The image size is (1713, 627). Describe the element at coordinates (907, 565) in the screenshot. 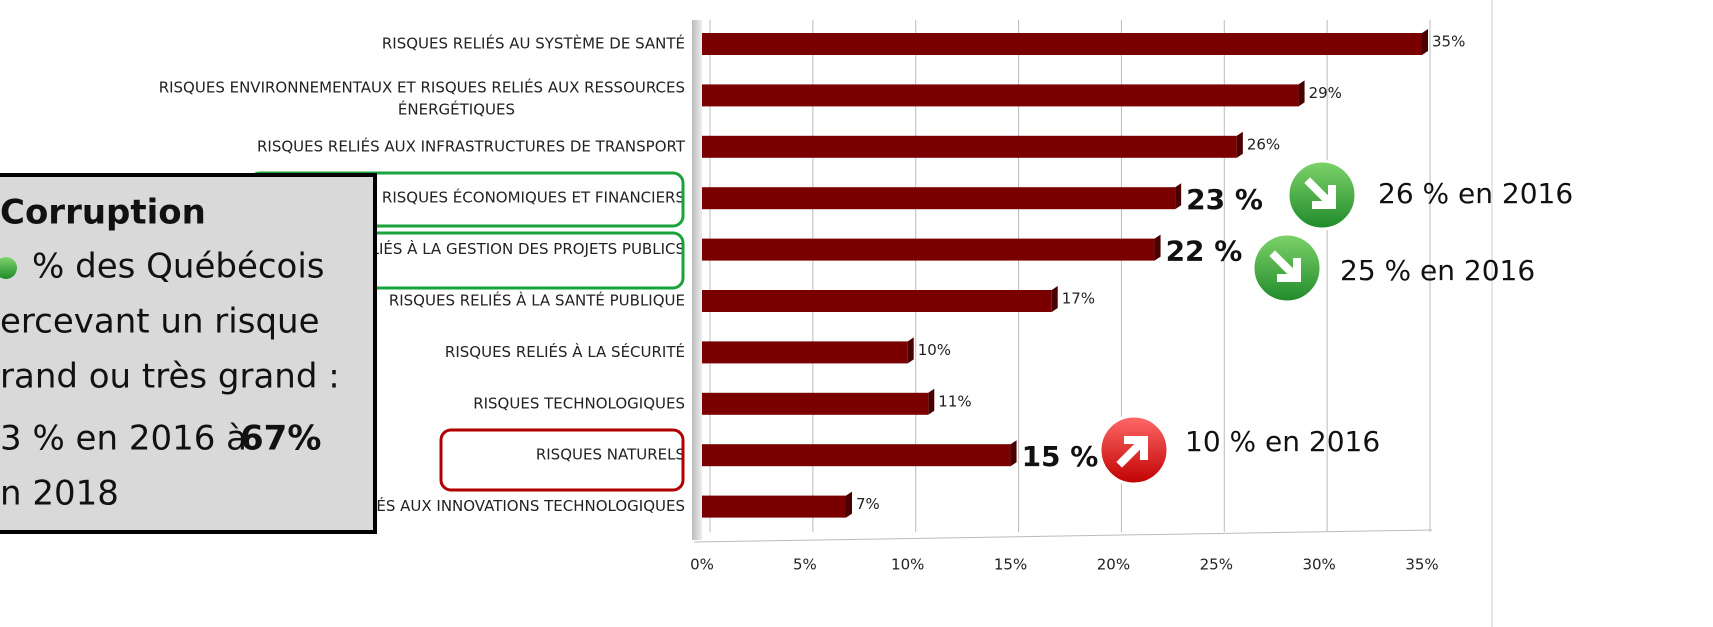

I see `x-tick-label: 10%` at that location.